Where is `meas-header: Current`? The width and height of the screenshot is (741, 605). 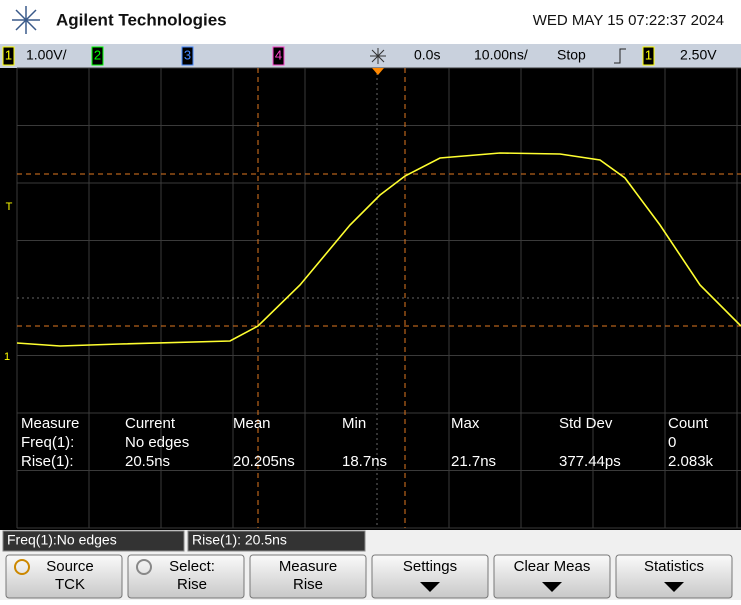 meas-header: Current is located at coordinates (150, 423).